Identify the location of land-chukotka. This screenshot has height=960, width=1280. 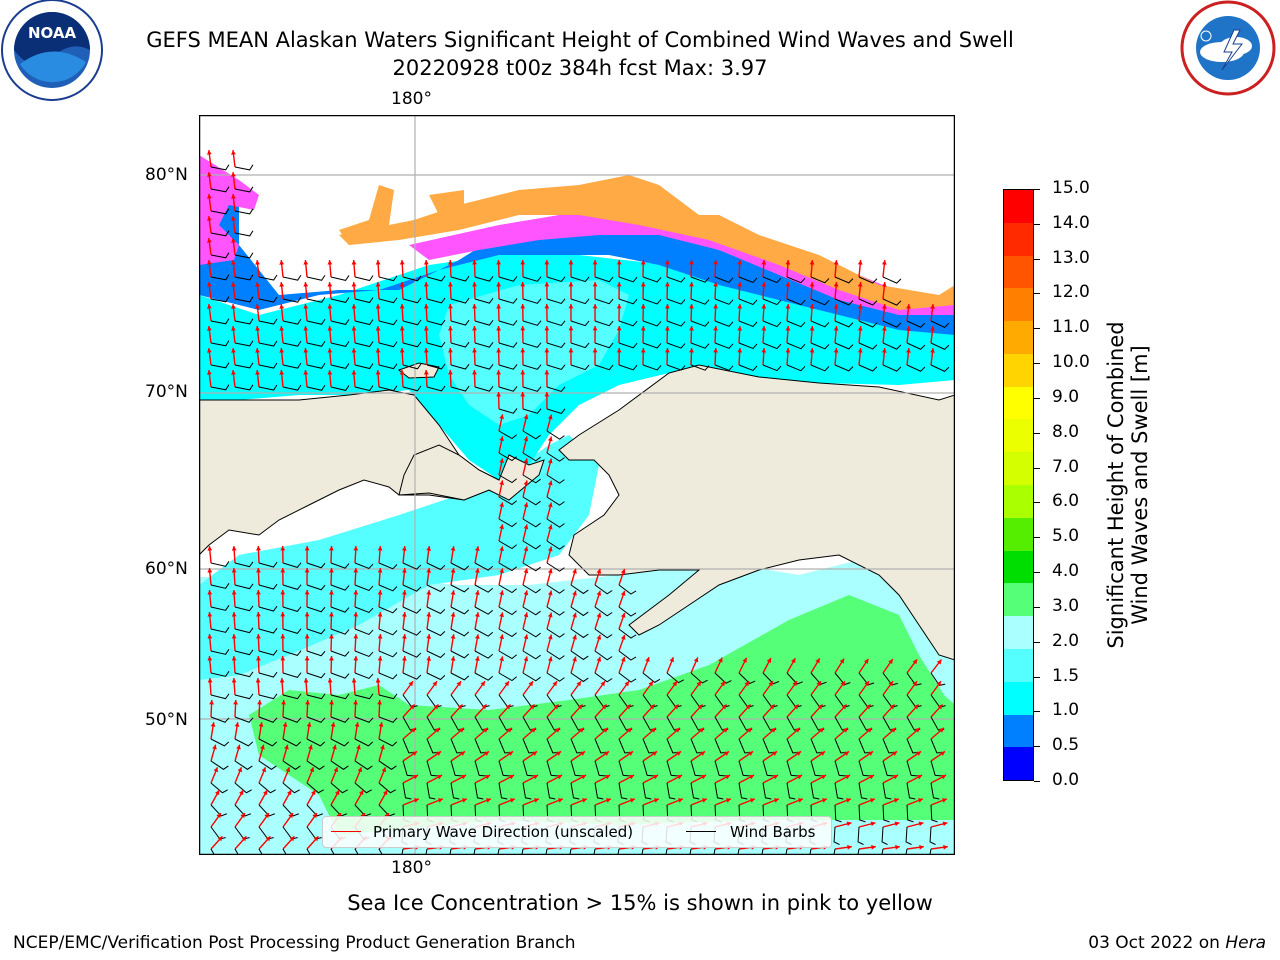
(471, 472).